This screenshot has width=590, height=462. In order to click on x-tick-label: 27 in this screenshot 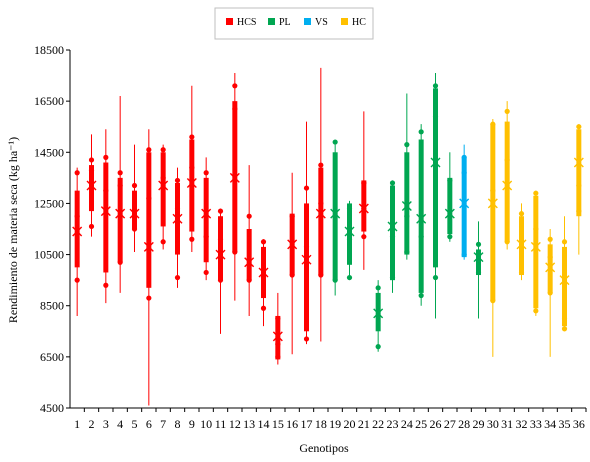, I will do `click(450, 424)`.